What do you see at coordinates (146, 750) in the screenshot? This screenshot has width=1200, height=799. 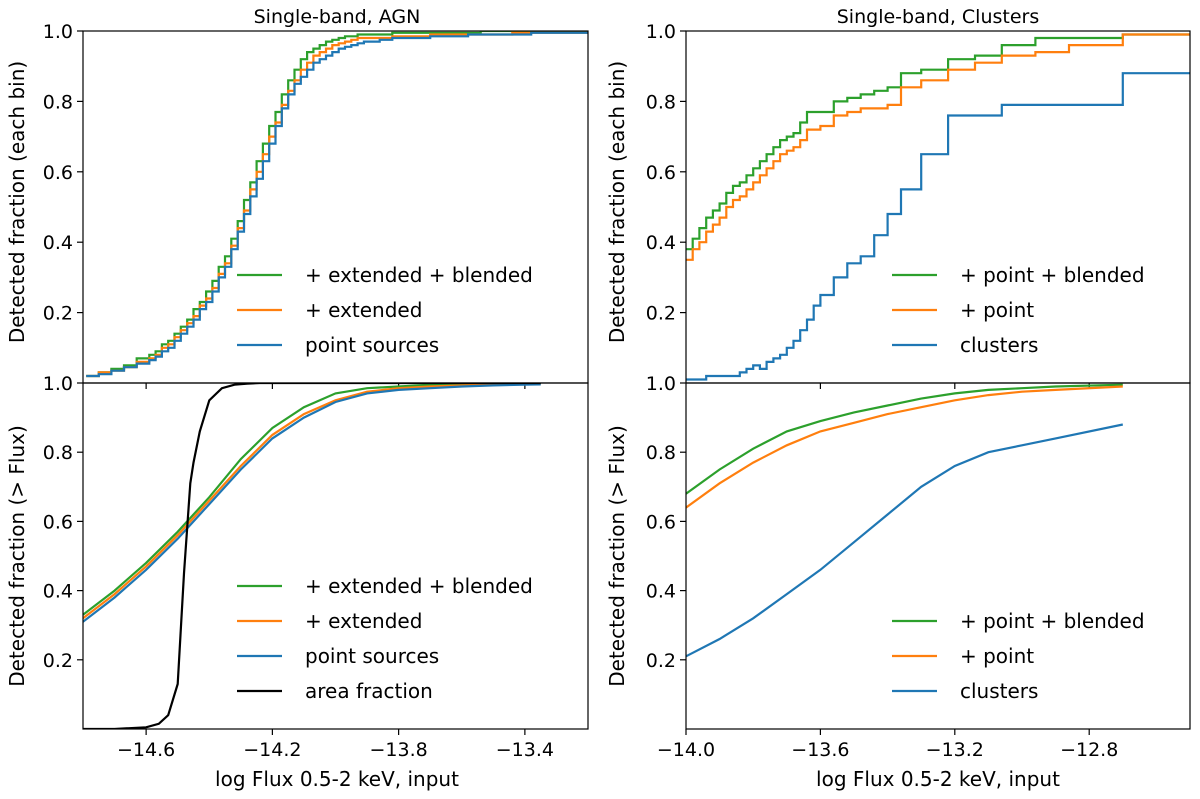 I see `agn_cum-xtick-label: −14.6` at bounding box center [146, 750].